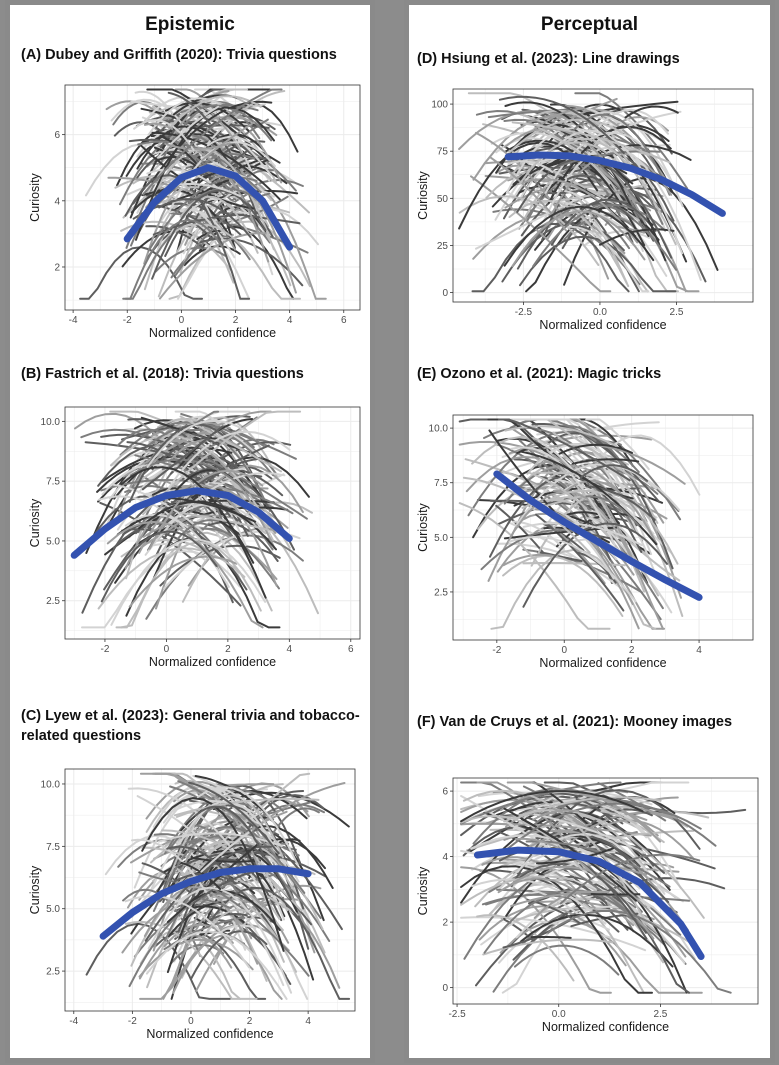  I want to click on individual-curves-f, so click(603, 887).